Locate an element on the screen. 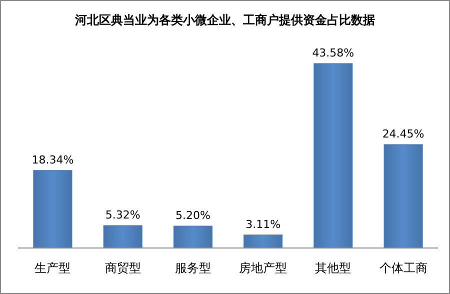 This screenshot has width=450, height=294. x-tick-label: 服务型 is located at coordinates (192, 268).